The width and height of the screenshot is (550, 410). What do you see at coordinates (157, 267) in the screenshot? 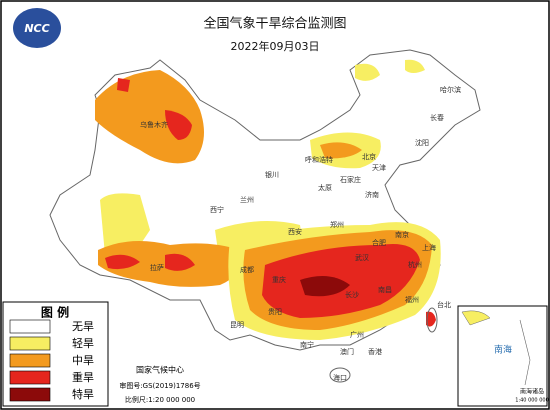
I see `city-label: 拉萨` at bounding box center [157, 267].